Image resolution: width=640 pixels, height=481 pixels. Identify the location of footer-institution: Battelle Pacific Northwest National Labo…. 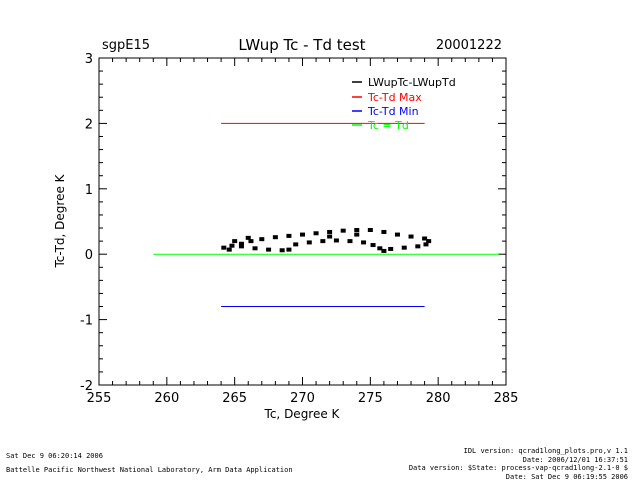
(149, 470).